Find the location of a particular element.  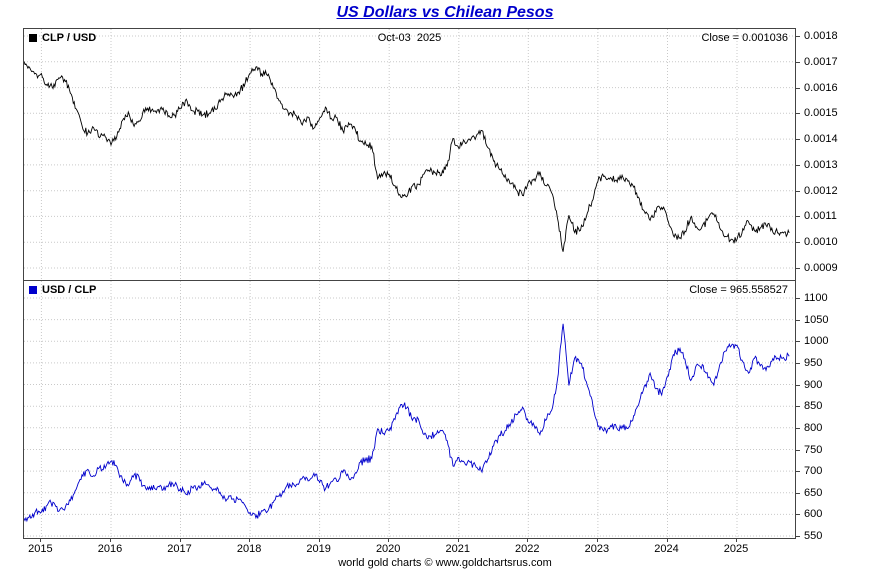

x-tick-year-label: 2021 is located at coordinates (458, 549).